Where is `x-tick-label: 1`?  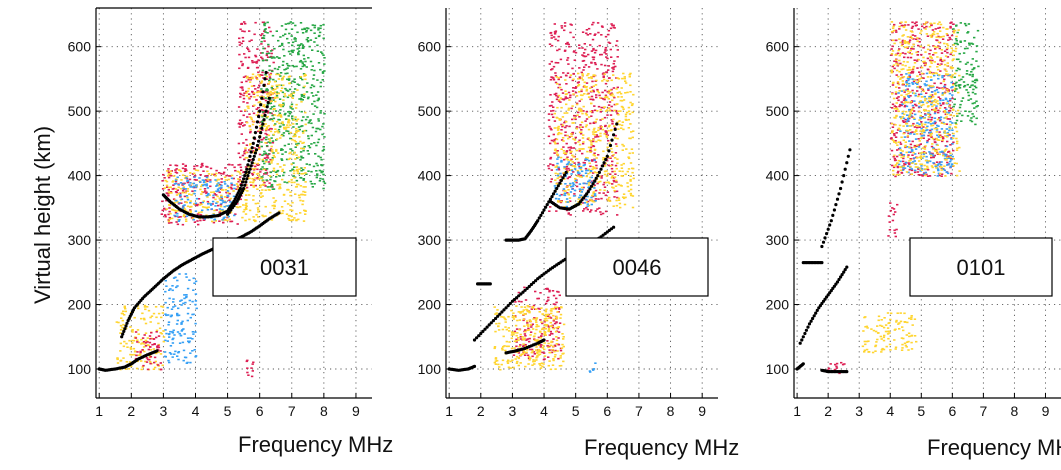
x-tick-label: 1 is located at coordinates (449, 411).